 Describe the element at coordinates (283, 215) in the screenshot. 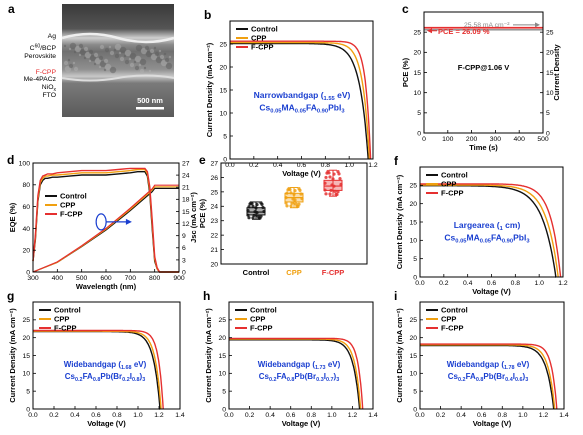

I see `panel-e: 20 21 22 23 24 25 26 27 PCE (%) e Control CPP F-CPP` at that location.